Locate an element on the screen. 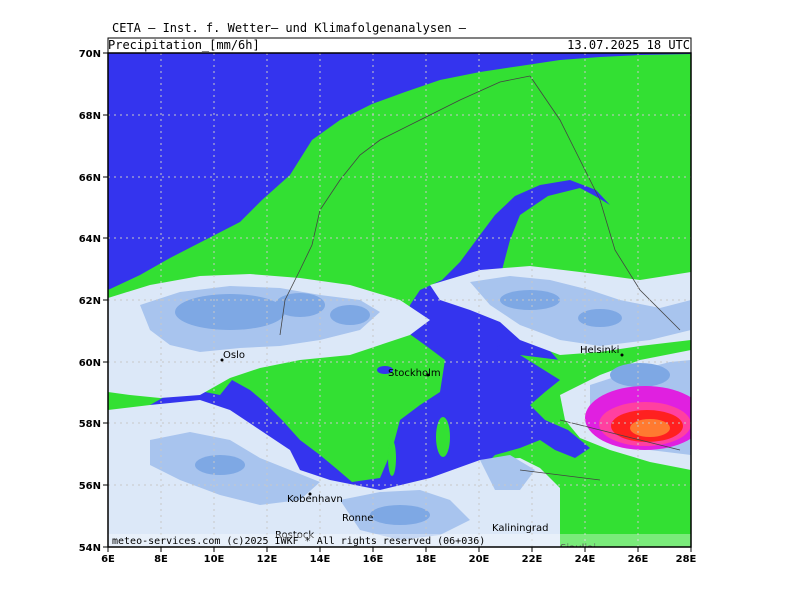 This screenshot has height=600, width=800. lon-label: 24E is located at coordinates (585, 559).